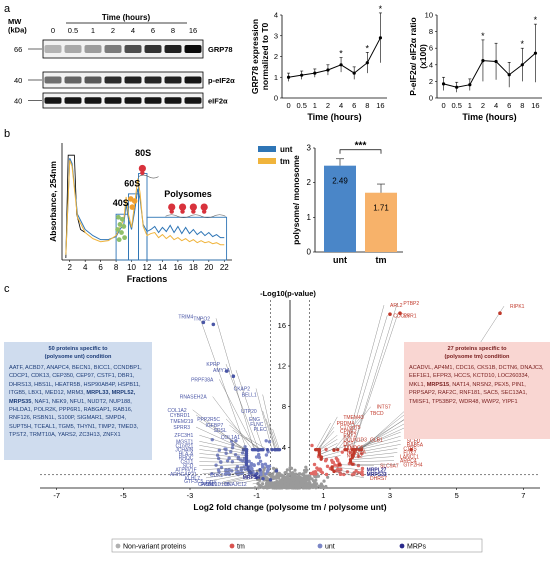  I want to click on time-point-label: 4, so click(133, 30).